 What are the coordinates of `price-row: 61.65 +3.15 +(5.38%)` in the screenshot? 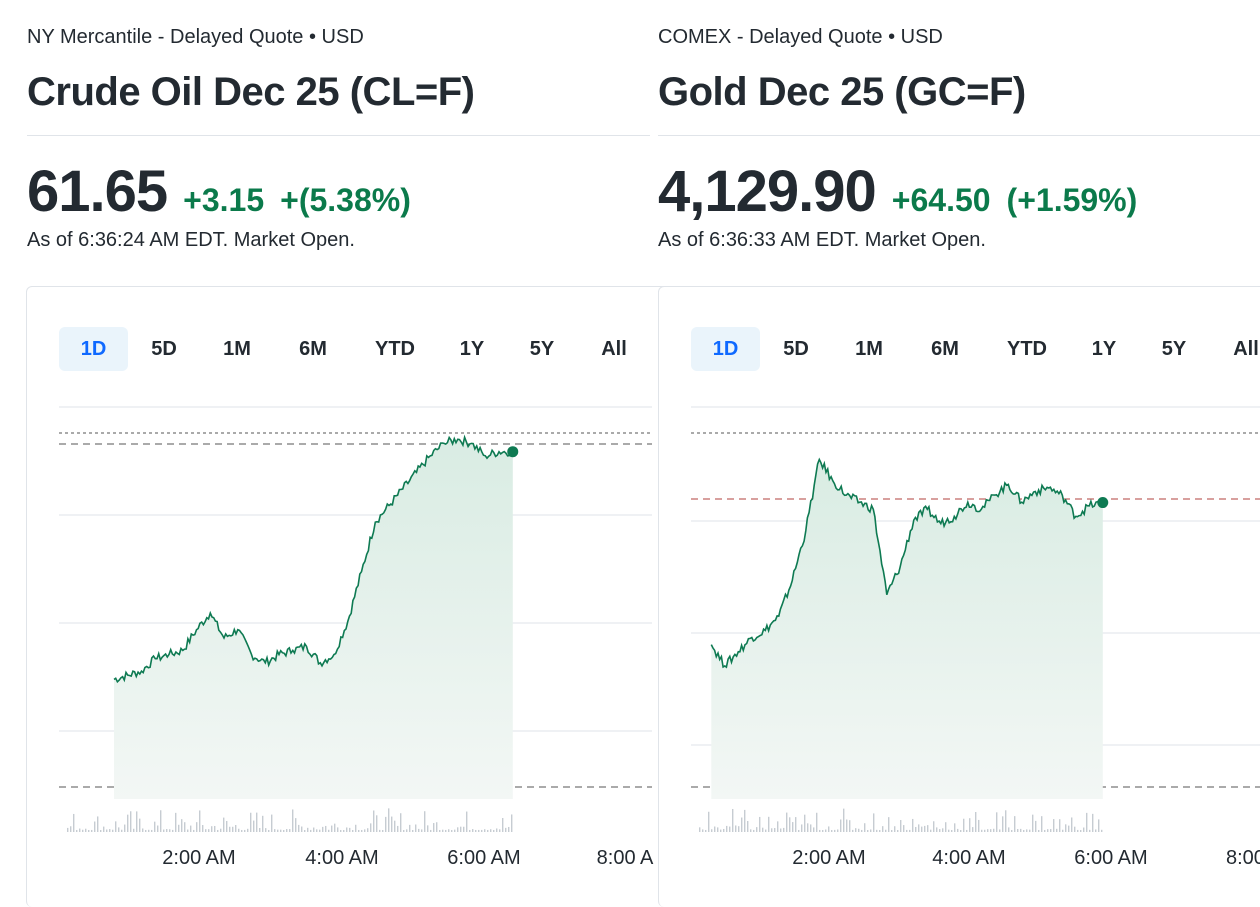 It's located at (219, 191).